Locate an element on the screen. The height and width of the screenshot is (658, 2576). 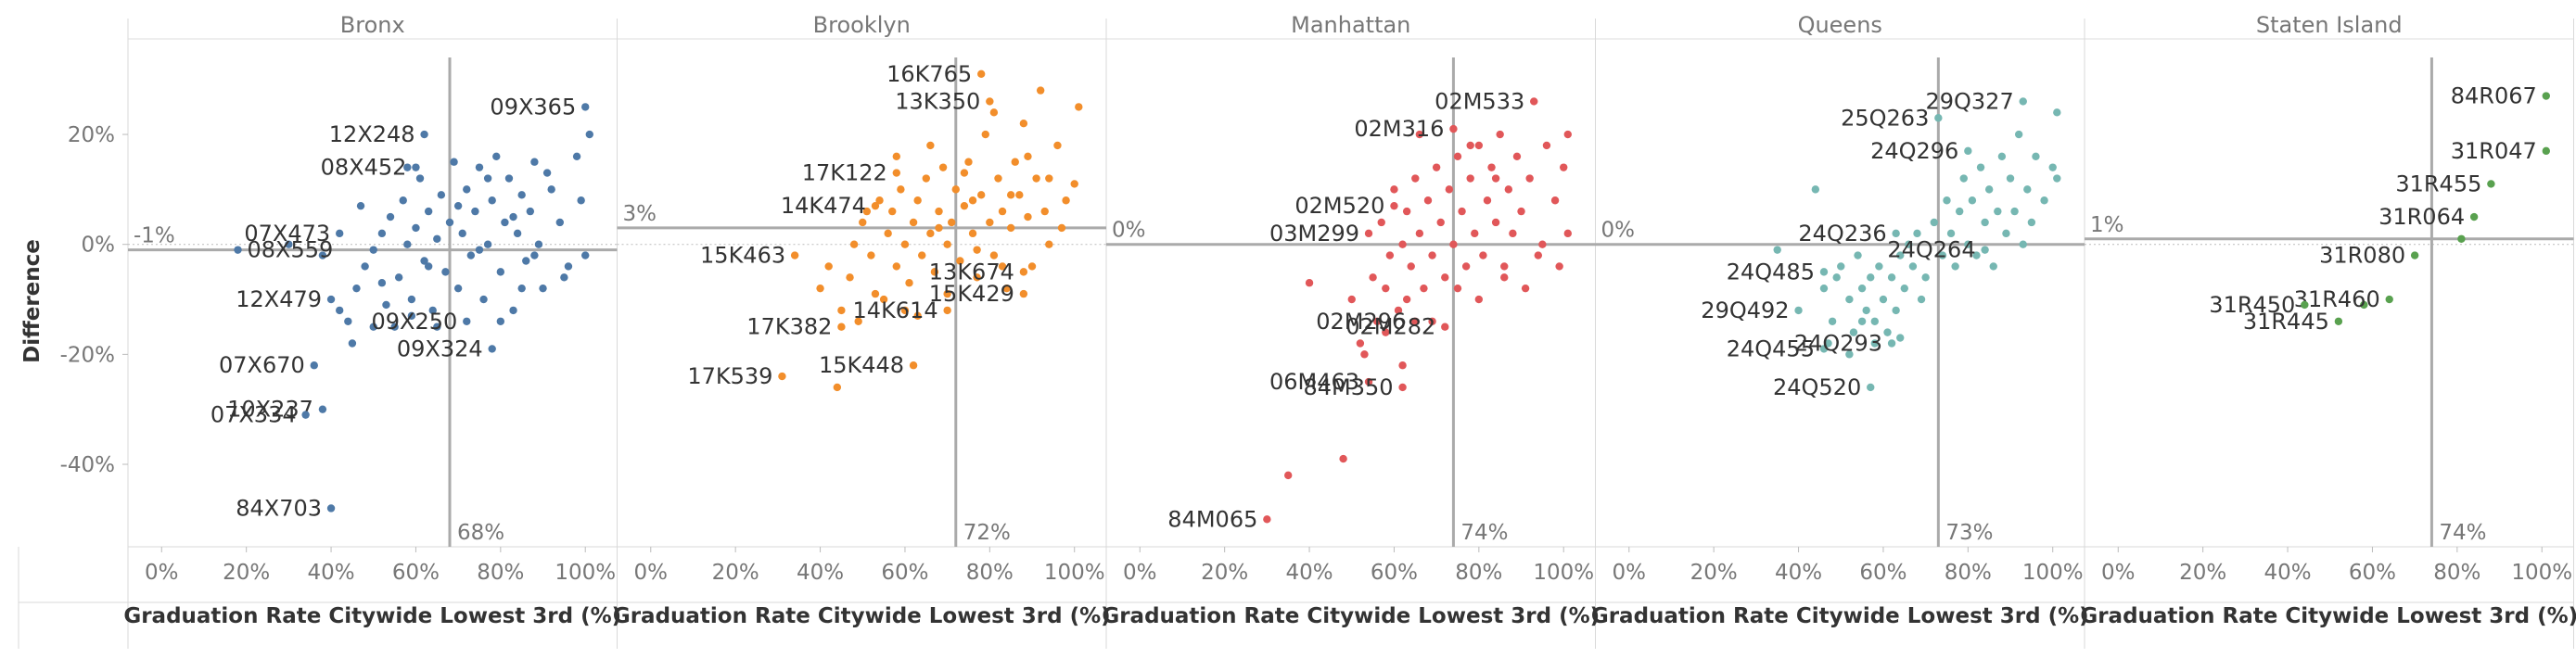
avg-graduation-label: 73% is located at coordinates (1969, 533).